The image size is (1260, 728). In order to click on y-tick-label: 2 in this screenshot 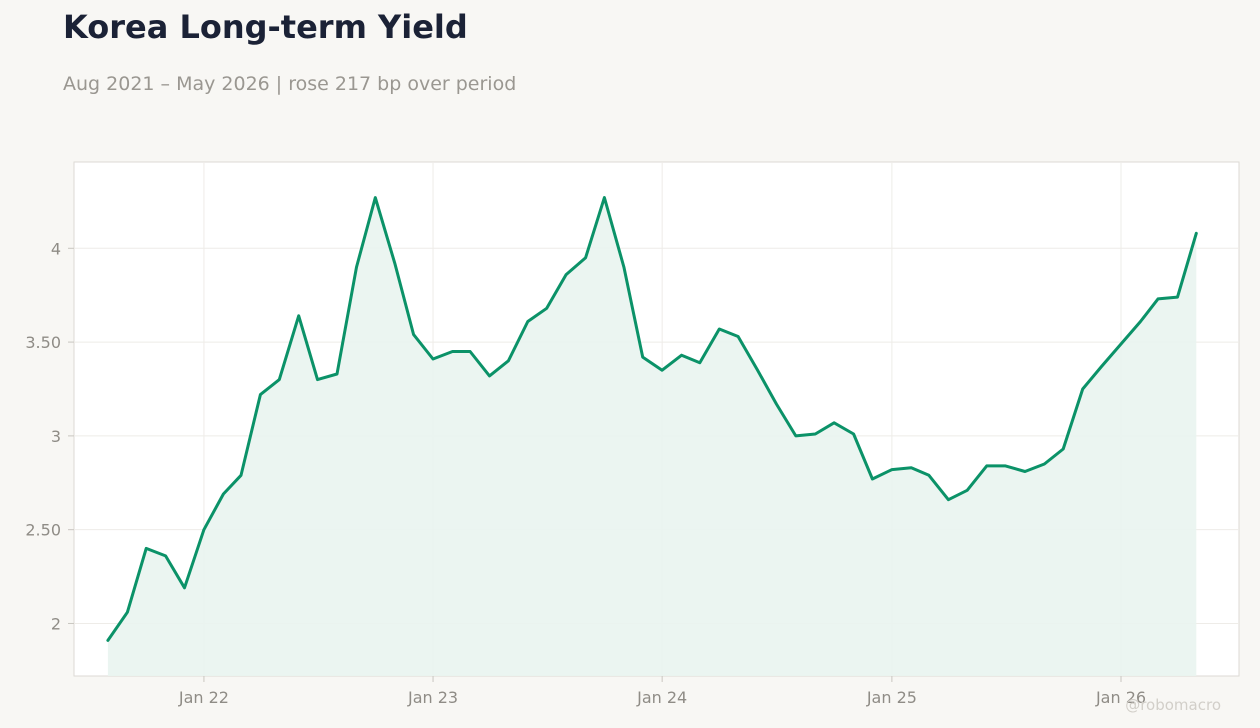, I will do `click(56, 623)`.